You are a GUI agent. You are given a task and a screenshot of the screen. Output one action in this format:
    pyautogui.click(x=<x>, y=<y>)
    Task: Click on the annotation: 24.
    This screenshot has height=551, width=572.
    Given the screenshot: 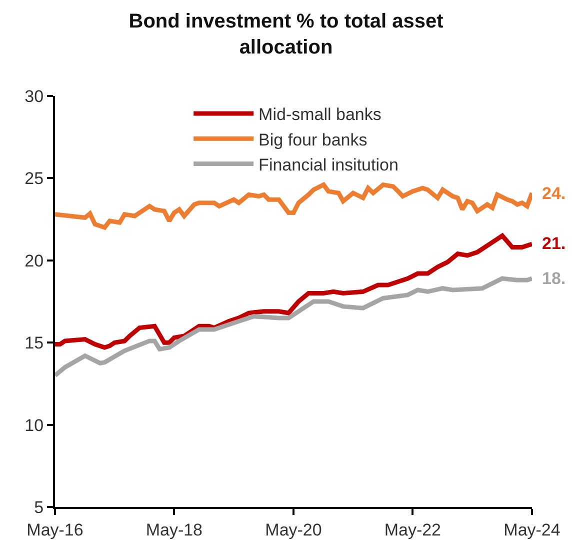 What is the action you would take?
    pyautogui.click(x=554, y=193)
    